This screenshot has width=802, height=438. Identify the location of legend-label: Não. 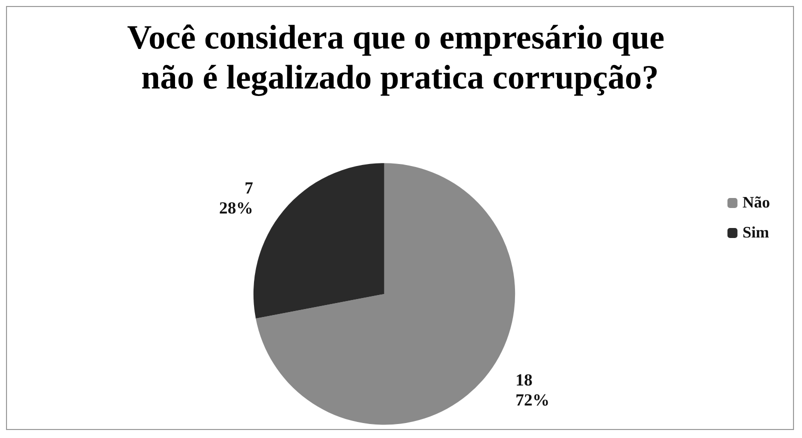
(756, 203).